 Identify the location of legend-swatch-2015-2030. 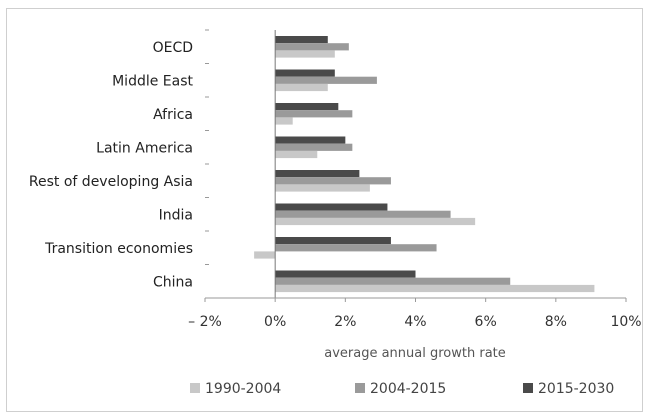
(528, 388).